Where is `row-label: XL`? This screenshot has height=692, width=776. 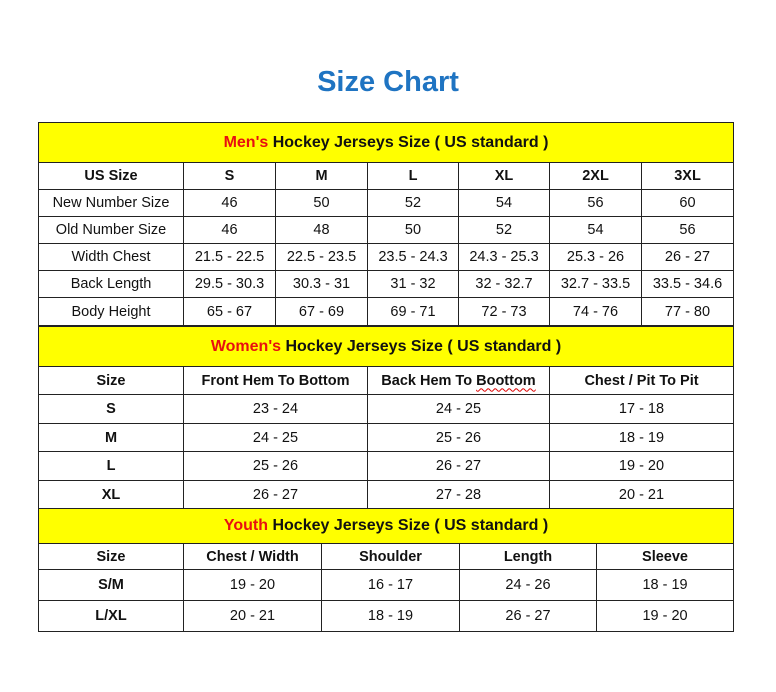
row-label: XL is located at coordinates (111, 494).